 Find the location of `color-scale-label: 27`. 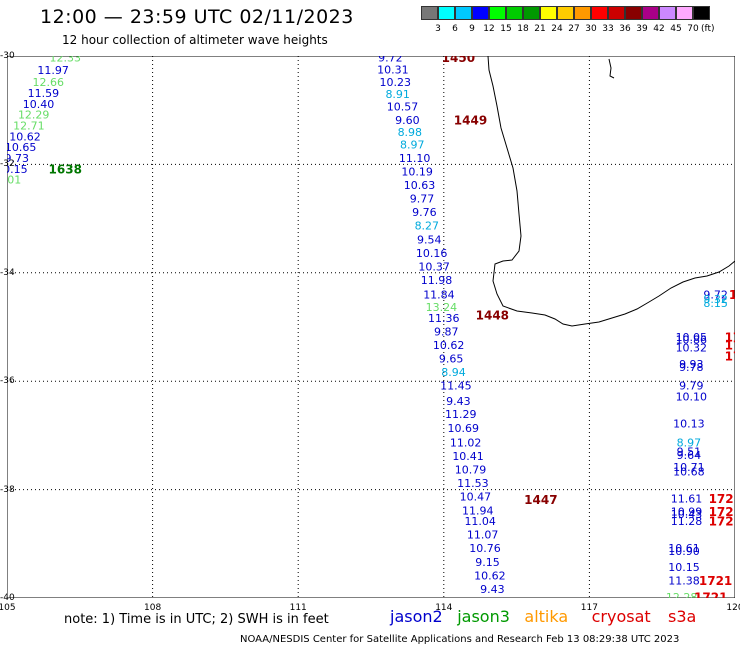

color-scale-label: 27 is located at coordinates (574, 29).